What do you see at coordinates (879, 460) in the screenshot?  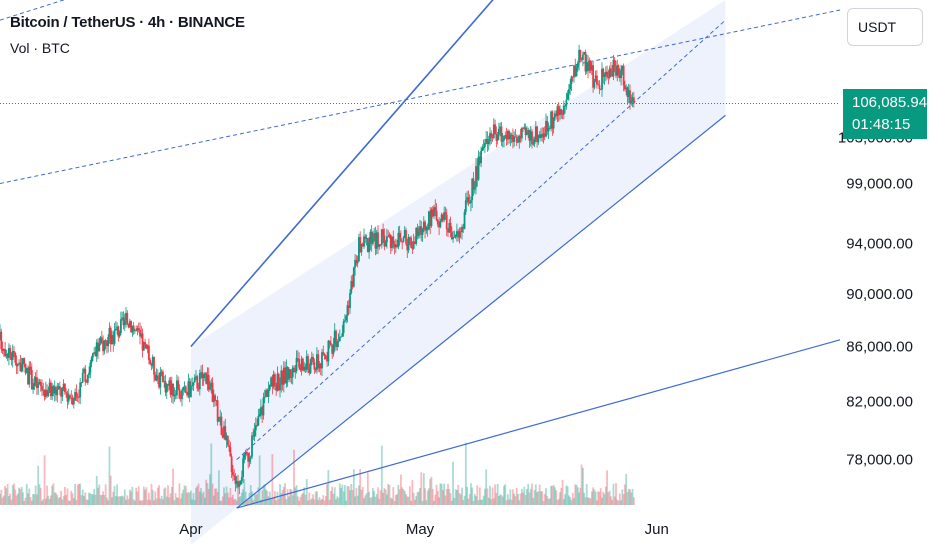 I see `price-axis-label: 78,000.00` at bounding box center [879, 460].